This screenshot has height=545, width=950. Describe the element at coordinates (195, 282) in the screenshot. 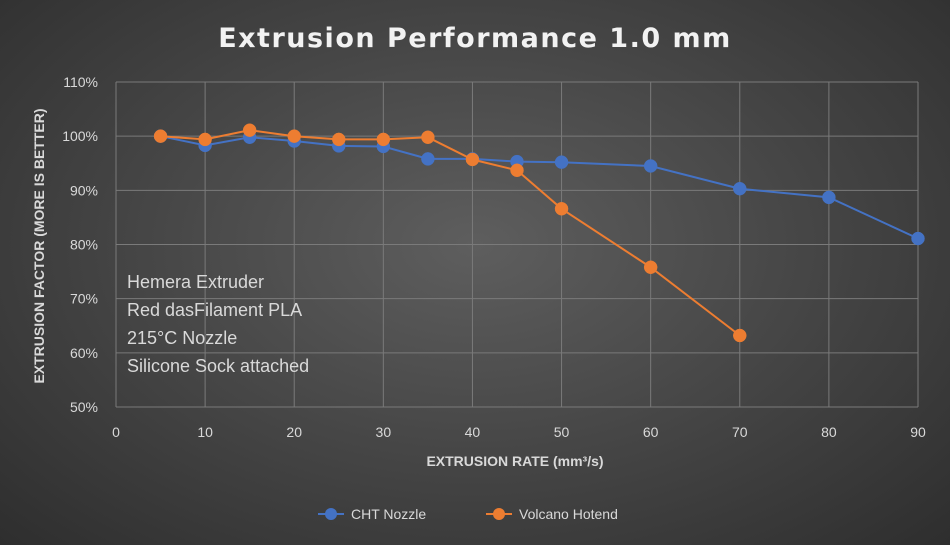

I see `annotation-line: Hemera Extruder` at that location.